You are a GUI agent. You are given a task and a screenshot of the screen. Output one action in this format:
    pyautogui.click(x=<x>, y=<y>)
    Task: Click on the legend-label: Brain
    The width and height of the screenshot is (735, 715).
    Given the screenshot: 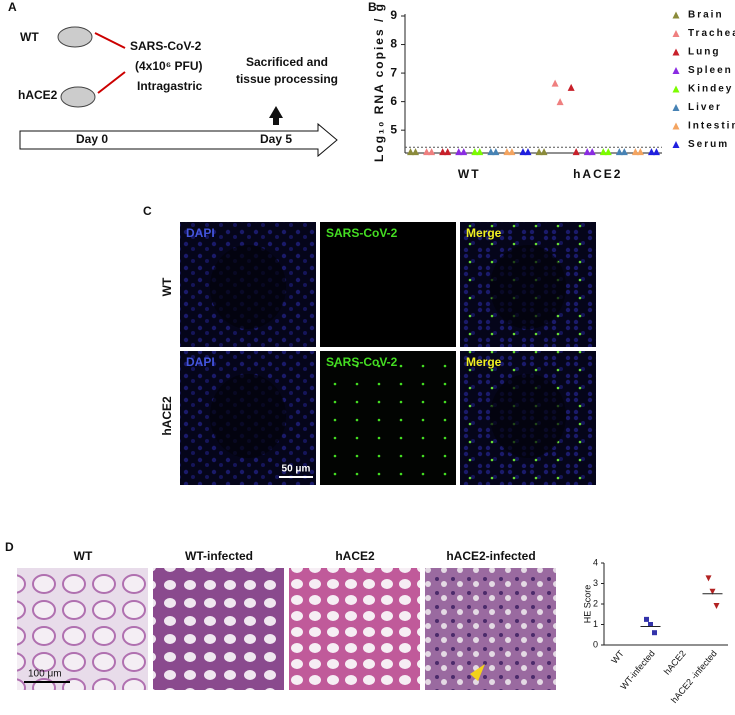 What is the action you would take?
    pyautogui.click(x=706, y=15)
    